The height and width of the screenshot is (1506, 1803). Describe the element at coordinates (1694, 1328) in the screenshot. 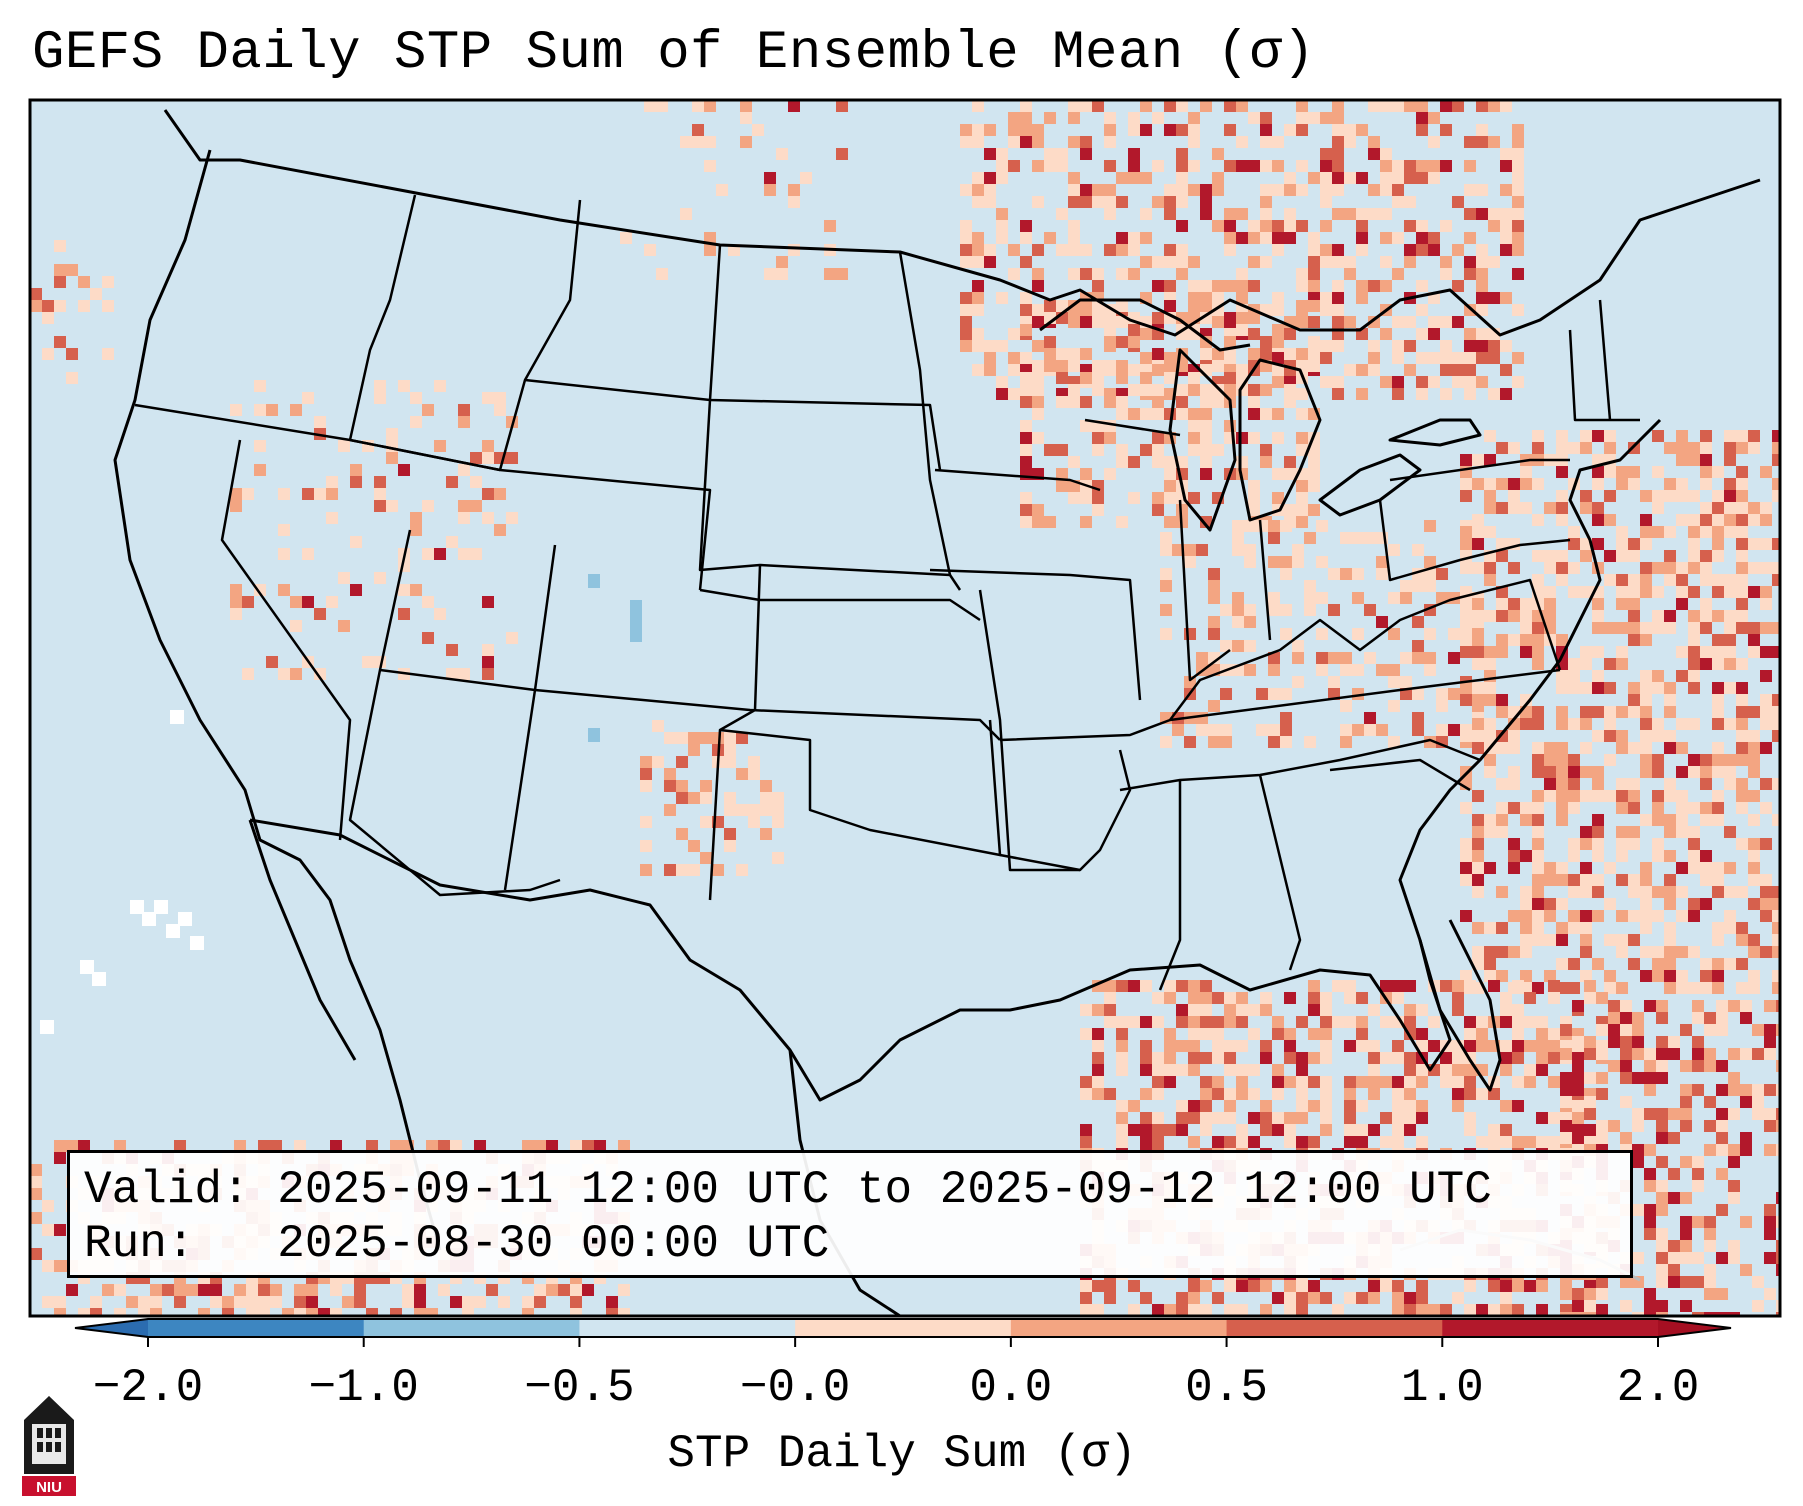

I see `colorbar-over-arrow` at that location.